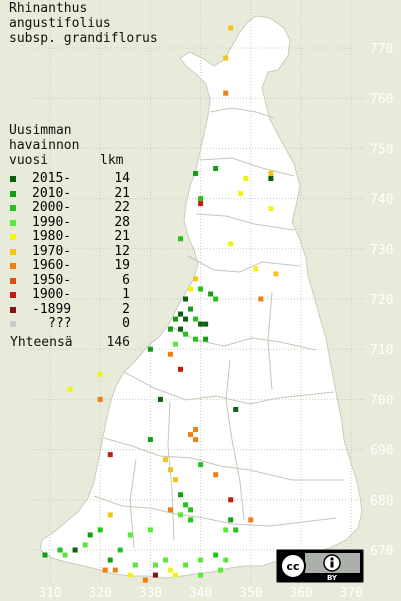 This screenshot has height=601, width=401. Describe the element at coordinates (381, 99) in the screenshot. I see `y-tick-label: 760` at that location.